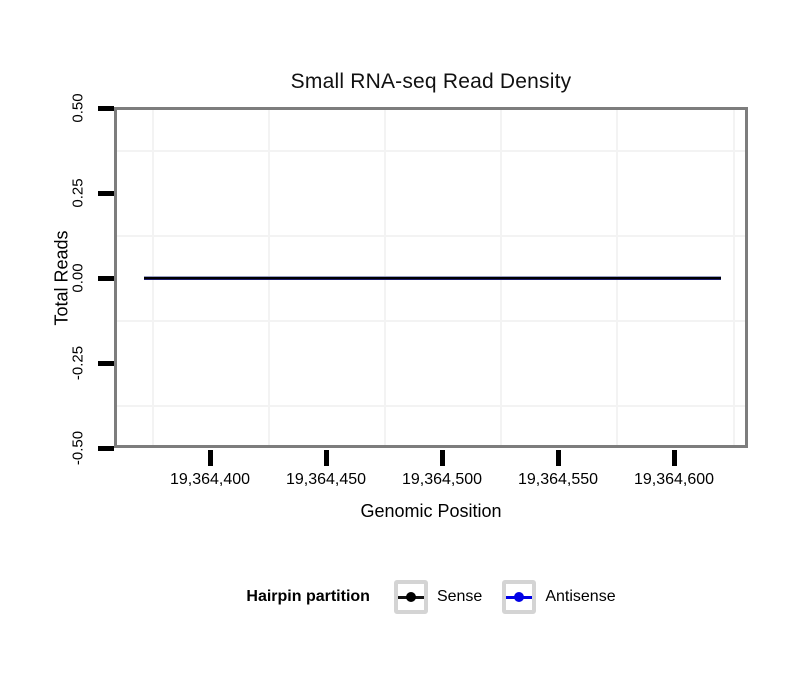  I want to click on y-tick-label: -0.25, so click(78, 363).